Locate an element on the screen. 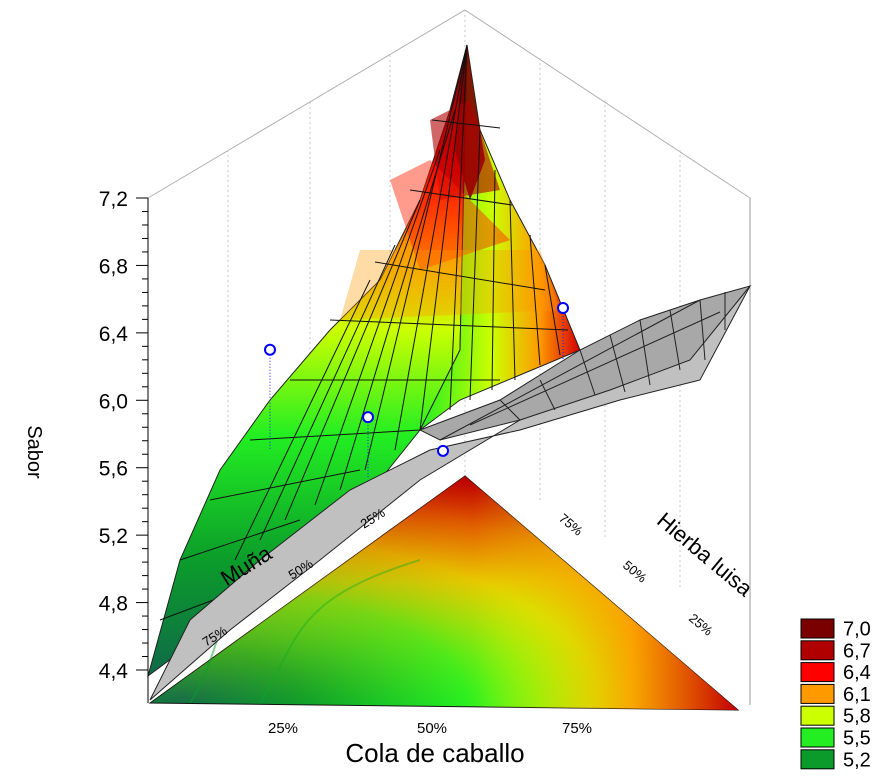  x-axis-label: Cola de caballo is located at coordinates (434, 753).